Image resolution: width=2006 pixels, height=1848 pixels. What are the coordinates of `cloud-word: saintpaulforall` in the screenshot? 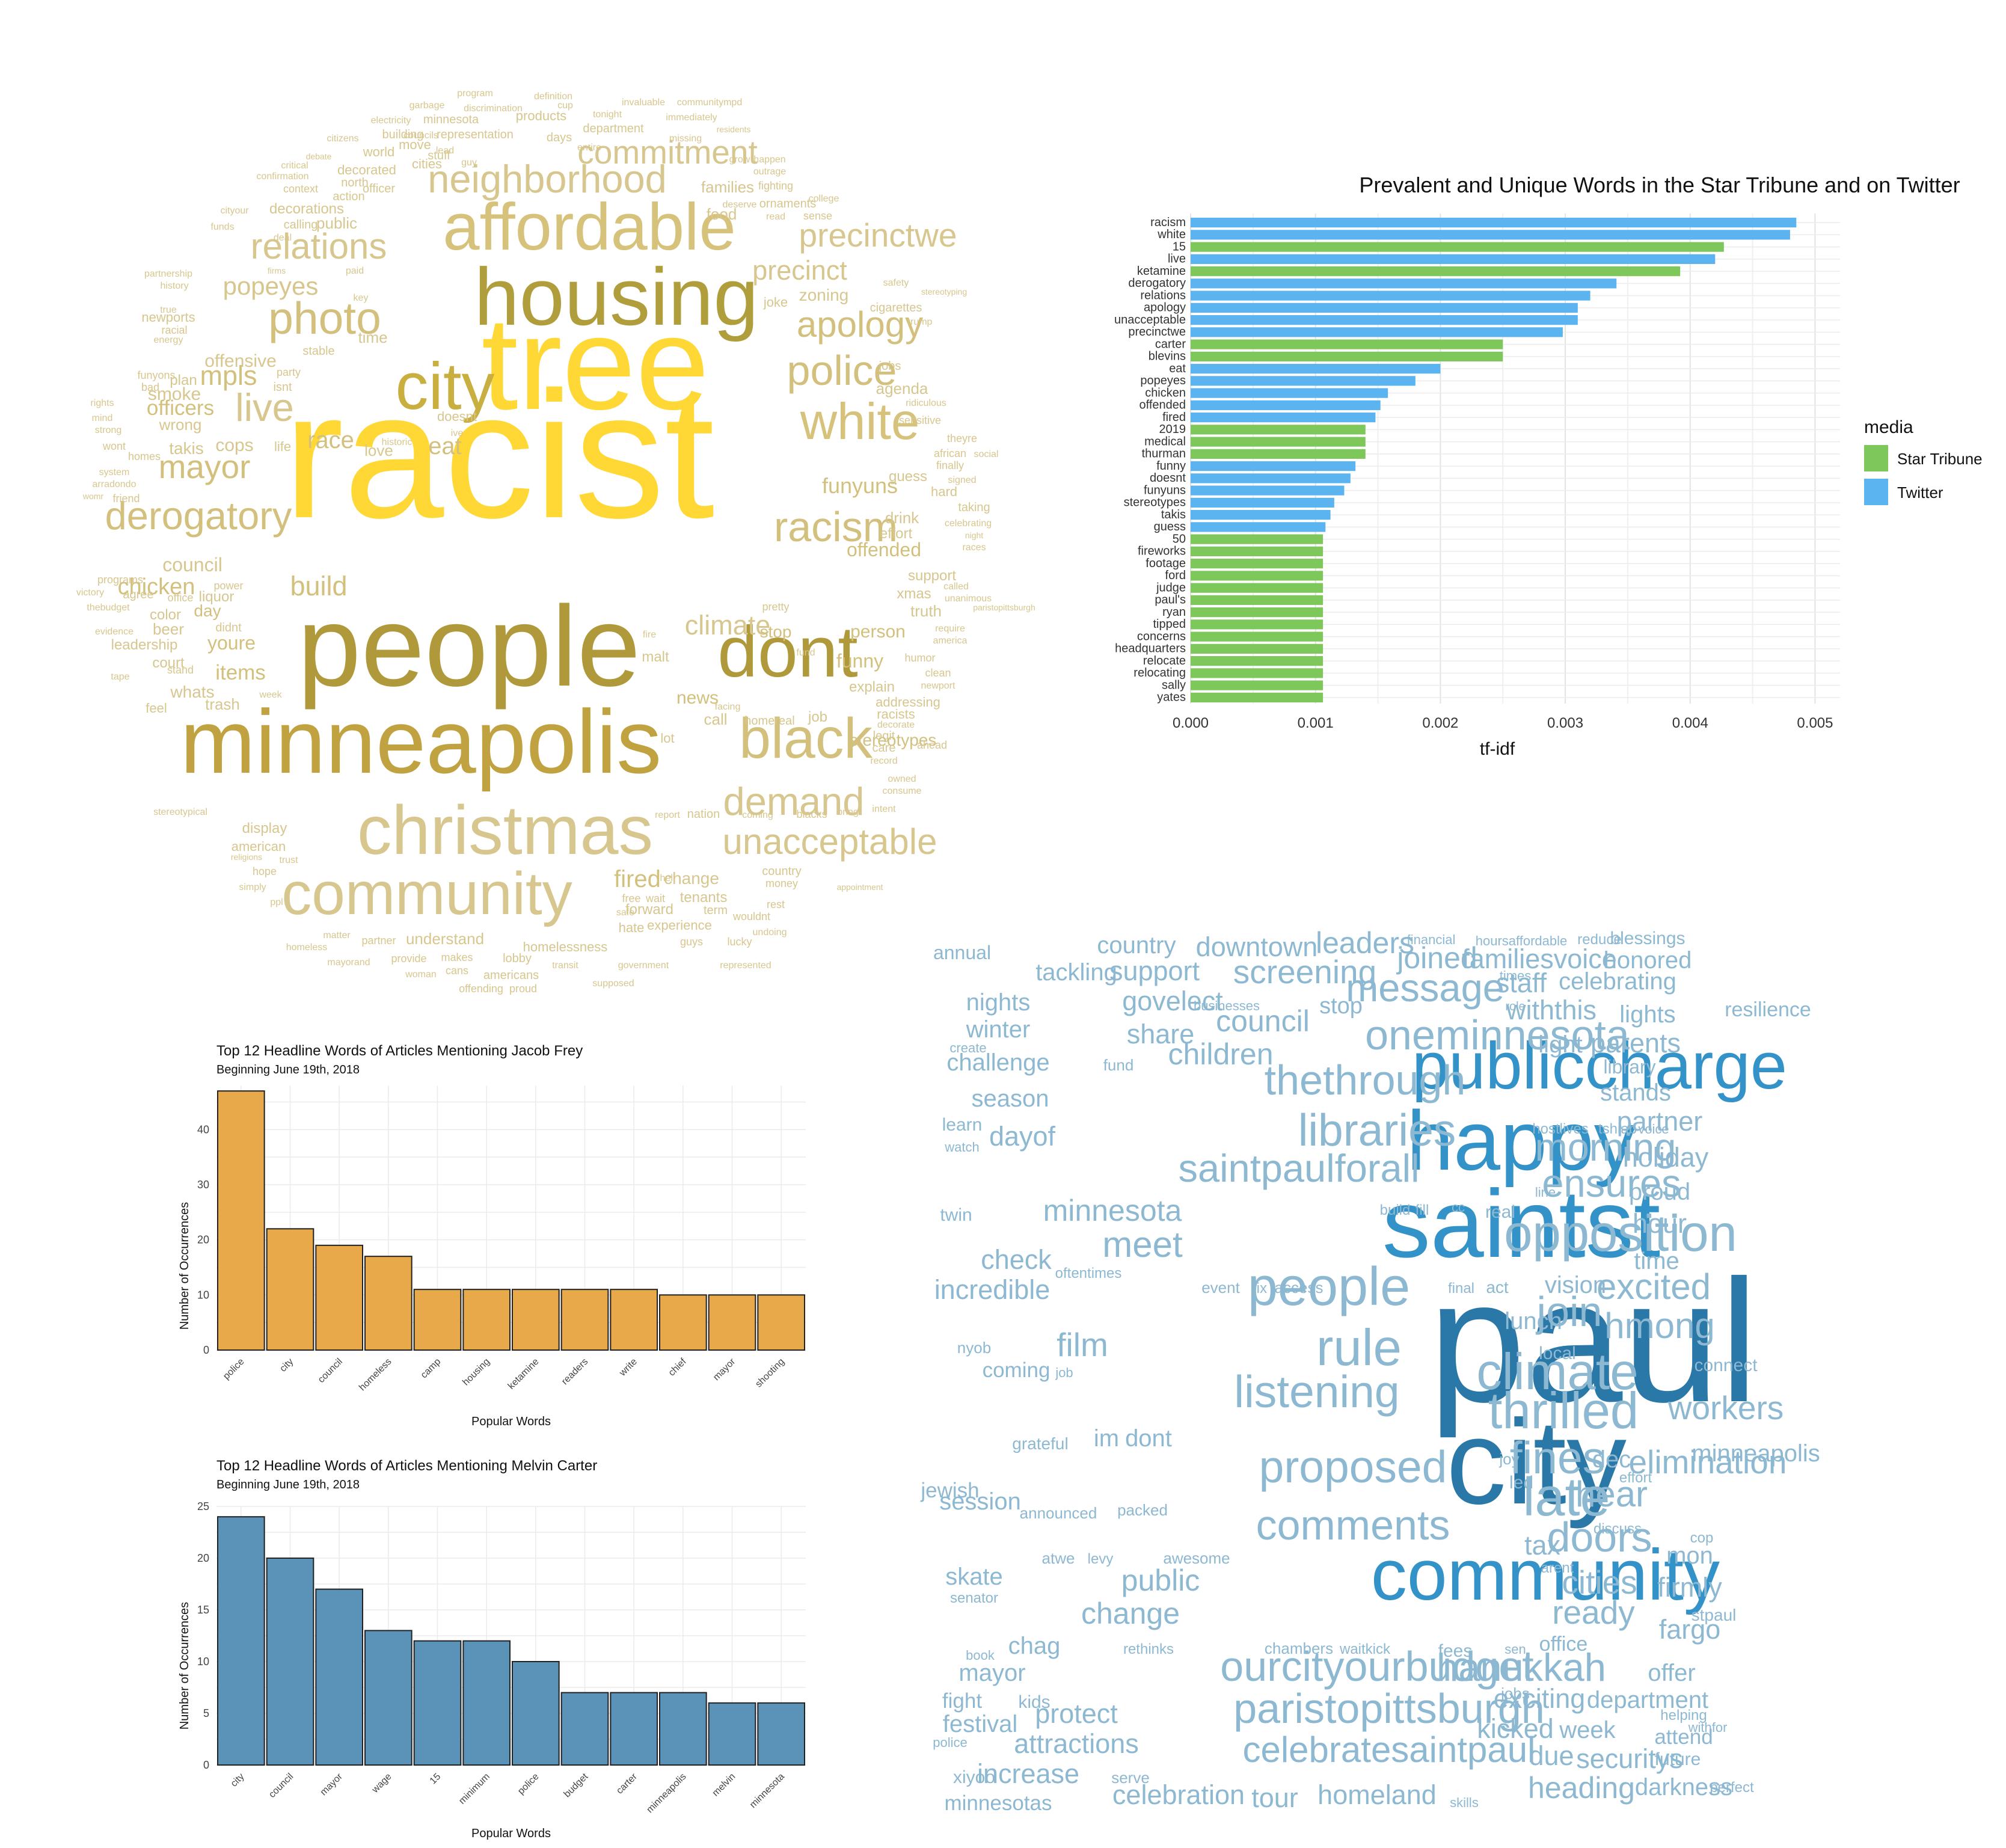 It's located at (1298, 1168).